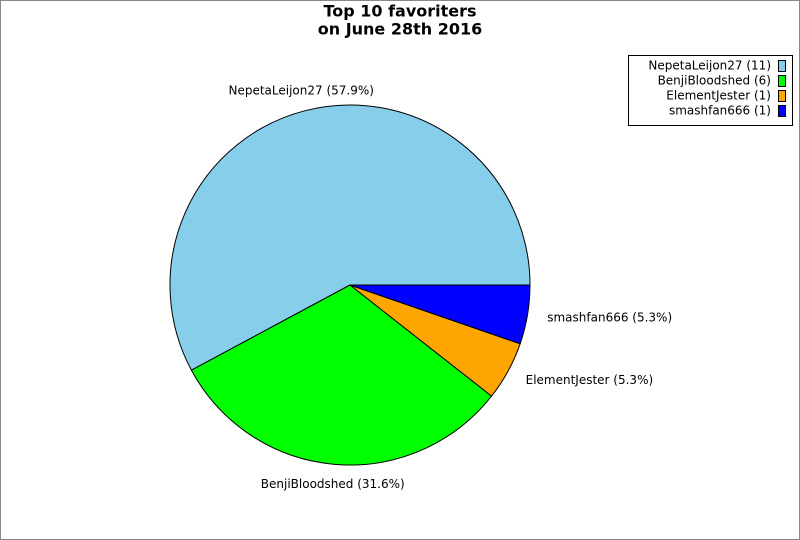  Describe the element at coordinates (399, 11) in the screenshot. I see `chart-title: Top 10 favoriters` at that location.